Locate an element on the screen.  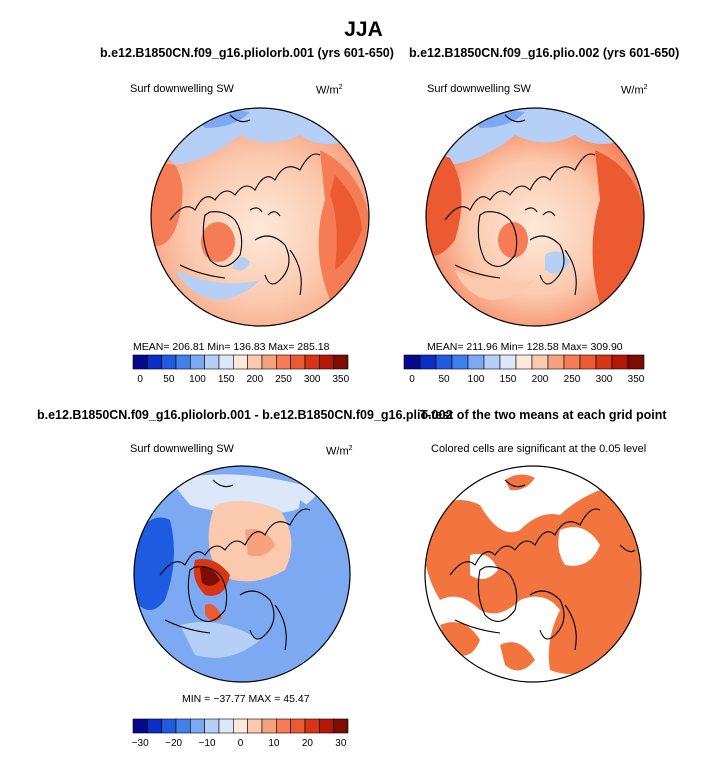
panel1-colorbar-tick-label: 250 is located at coordinates (283, 379).